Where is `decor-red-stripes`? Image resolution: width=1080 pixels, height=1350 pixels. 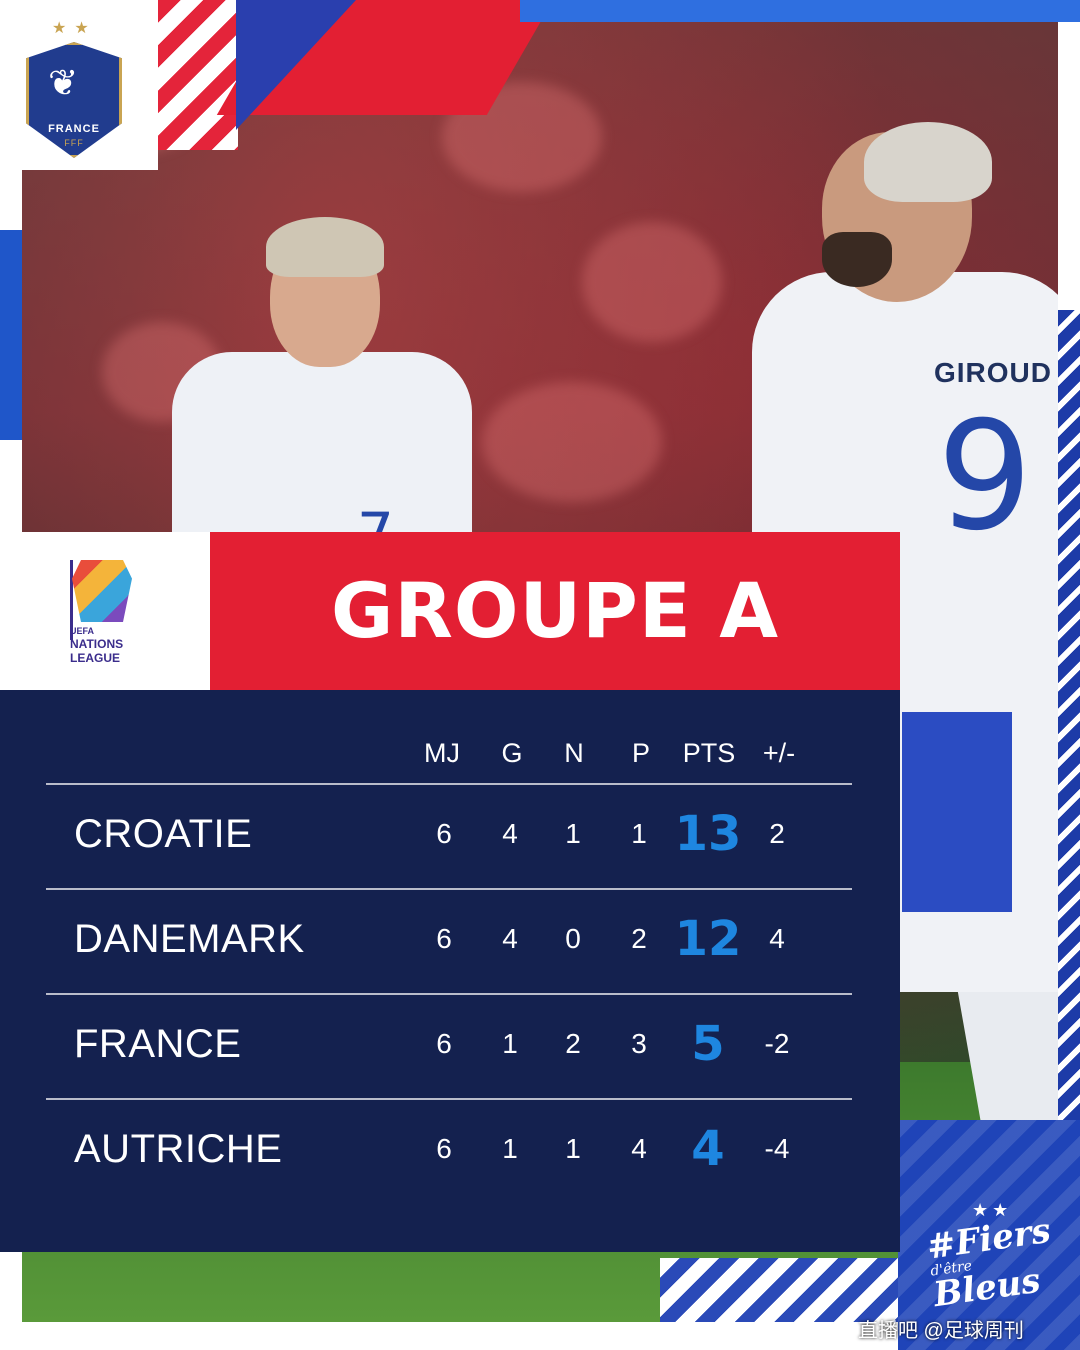
decor-red-stripes is located at coordinates (198, 75).